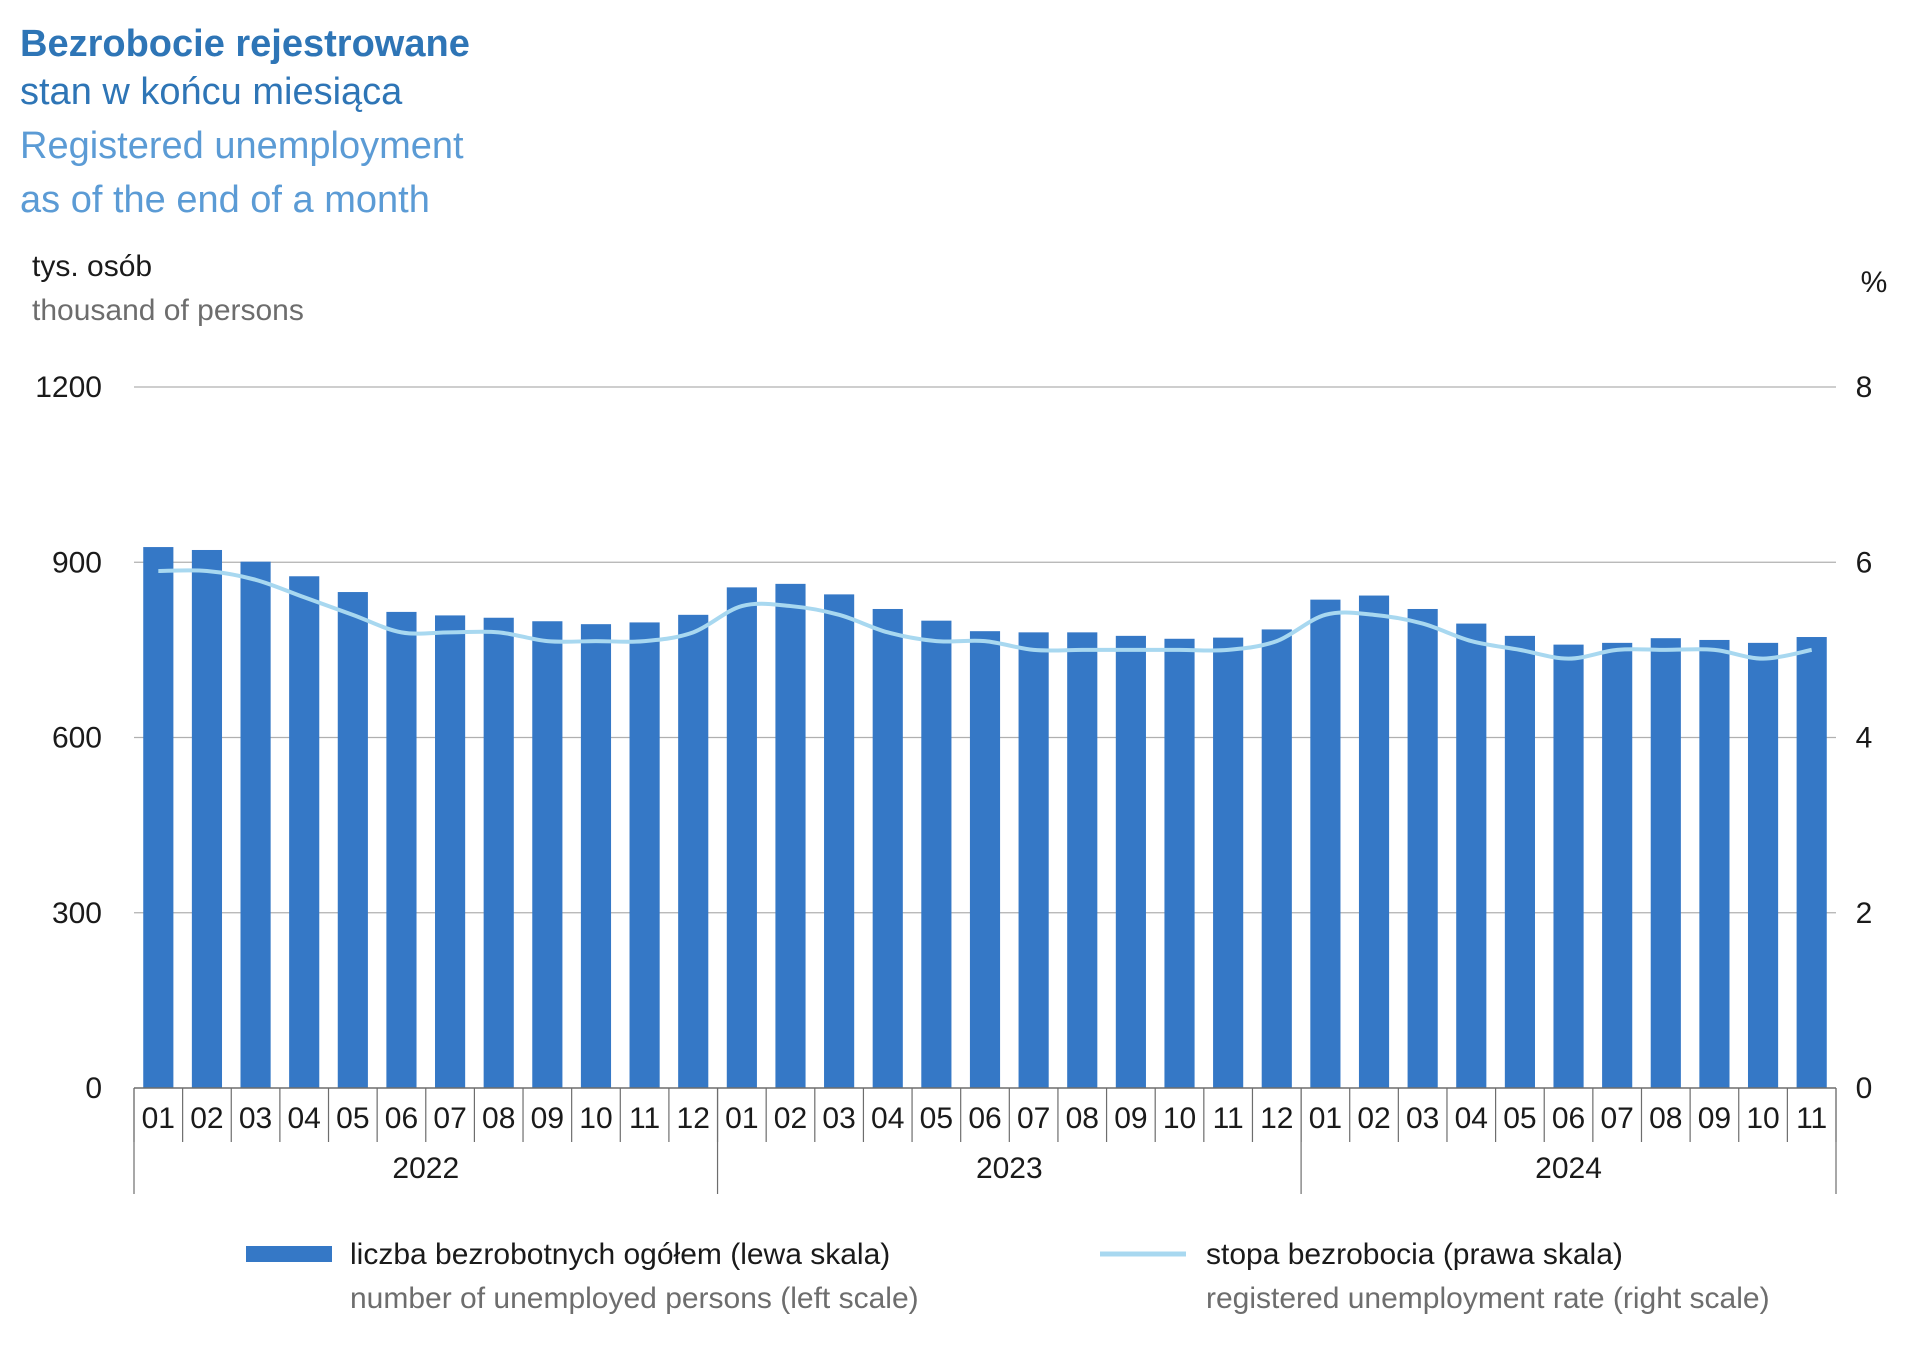  What do you see at coordinates (1414, 1254) in the screenshot?
I see `legend-line-pl: stopa bezrobocia (prawa skala)` at bounding box center [1414, 1254].